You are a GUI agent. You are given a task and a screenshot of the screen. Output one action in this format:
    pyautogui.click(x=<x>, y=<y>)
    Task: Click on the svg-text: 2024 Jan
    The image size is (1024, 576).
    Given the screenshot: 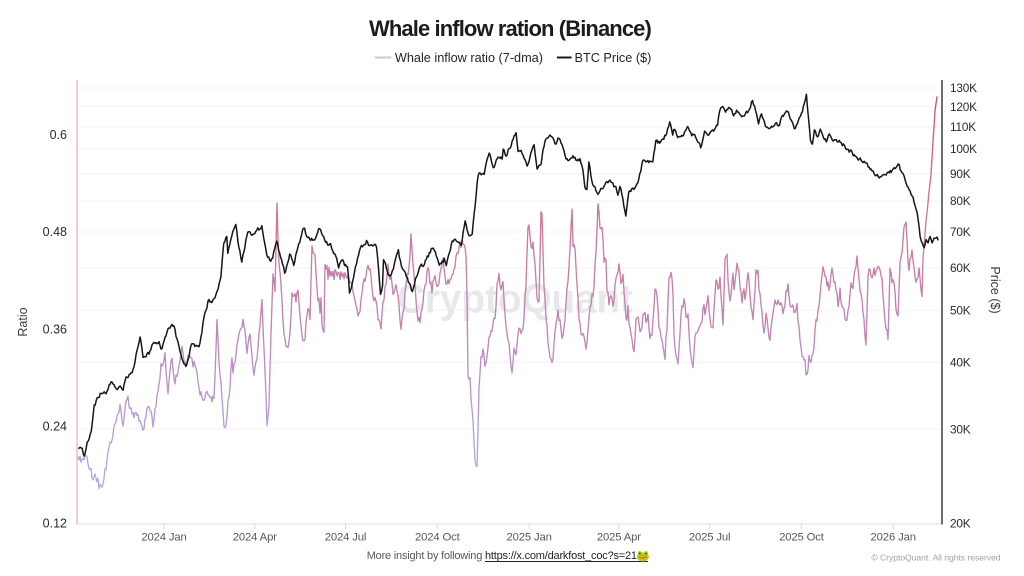 What is the action you would take?
    pyautogui.click(x=163, y=538)
    